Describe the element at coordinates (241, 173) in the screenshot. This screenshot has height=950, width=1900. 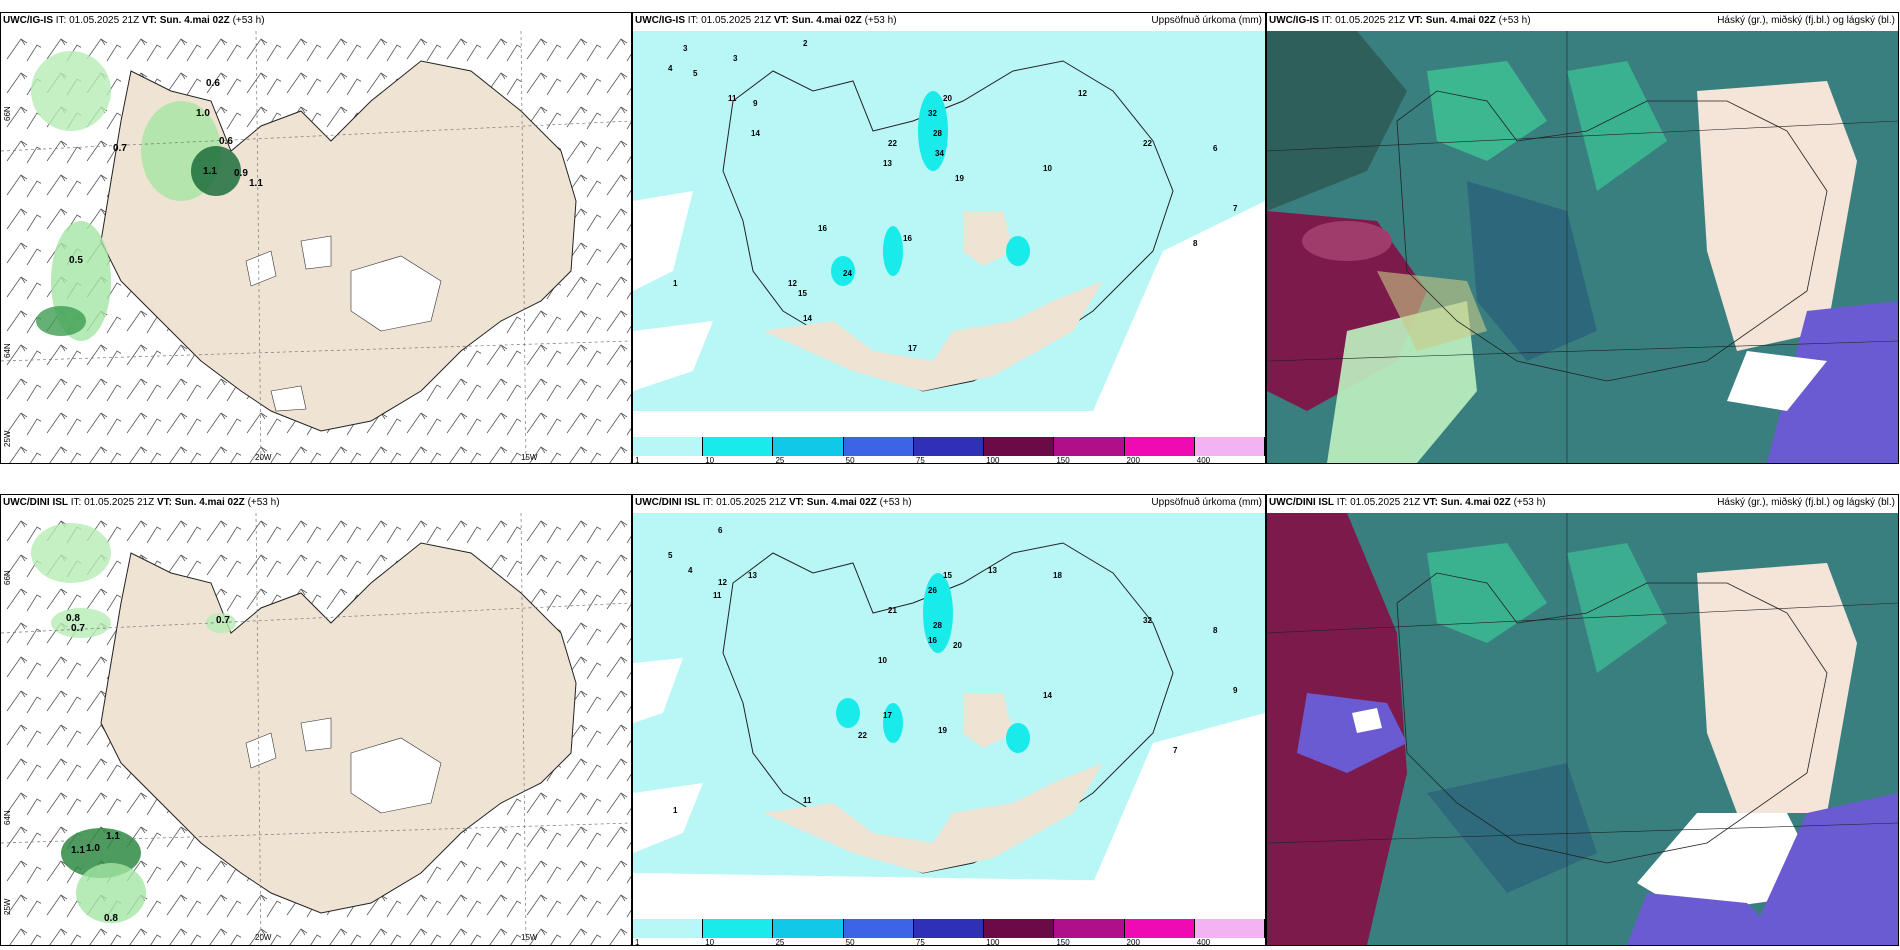
I see `wind-value-label: 0.9` at that location.